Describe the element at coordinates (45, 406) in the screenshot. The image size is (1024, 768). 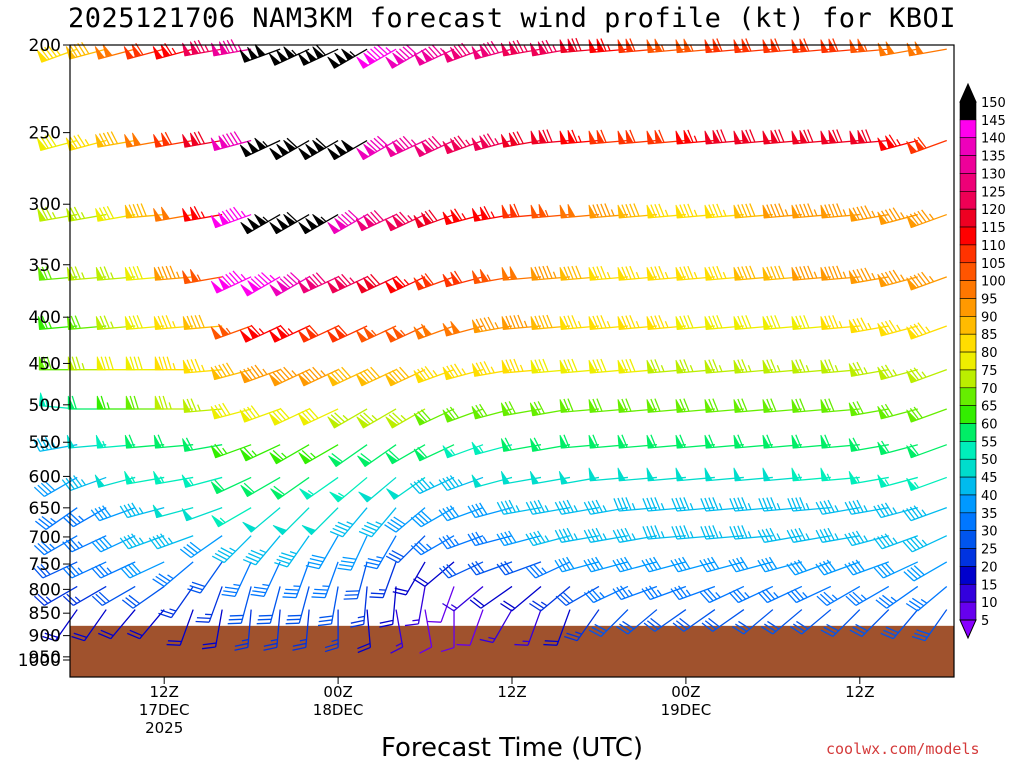
I see `y-tick-label: 500` at that location.